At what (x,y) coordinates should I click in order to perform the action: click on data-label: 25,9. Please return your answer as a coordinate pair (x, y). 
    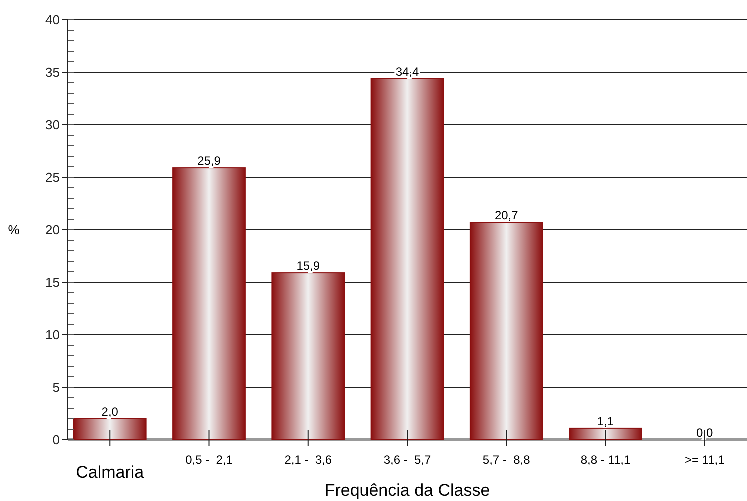
    Looking at the image, I should click on (210, 161).